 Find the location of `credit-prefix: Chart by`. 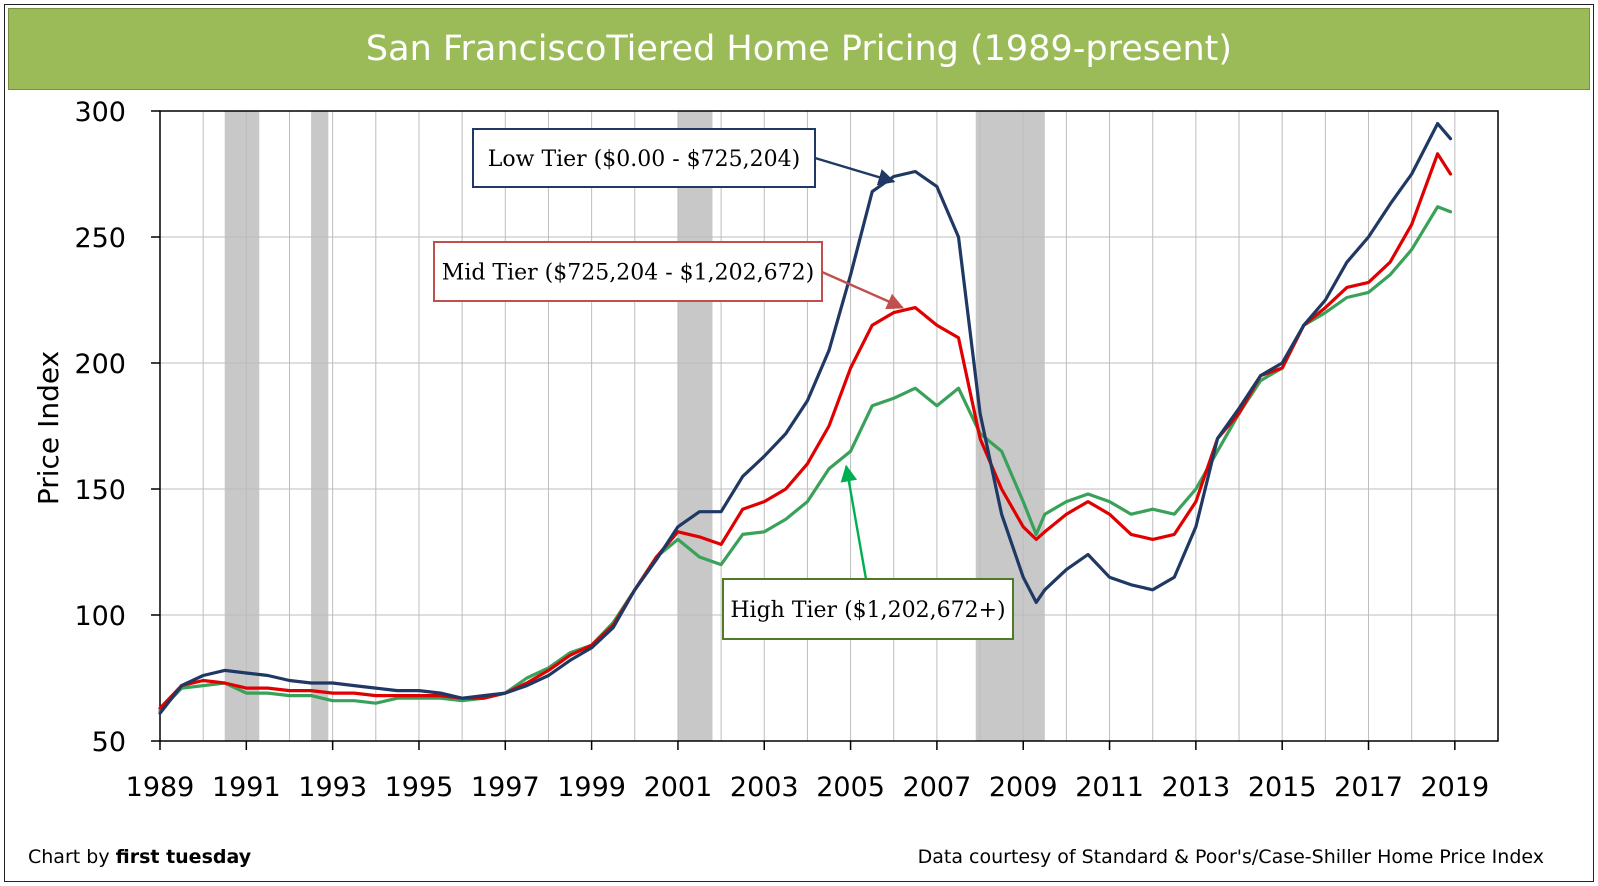

credit-prefix: Chart by is located at coordinates (72, 857).